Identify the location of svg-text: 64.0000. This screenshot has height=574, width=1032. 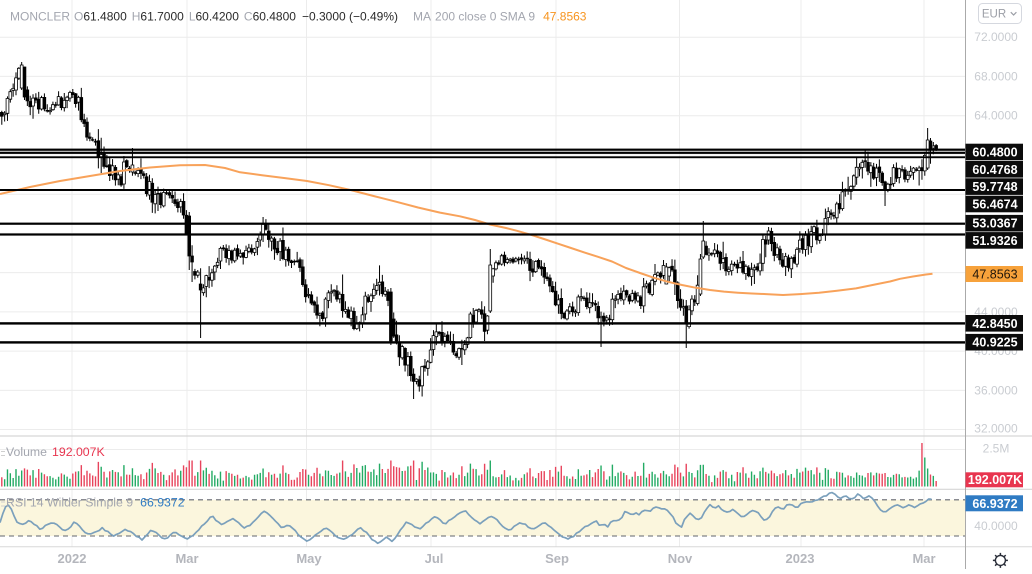
(996, 116).